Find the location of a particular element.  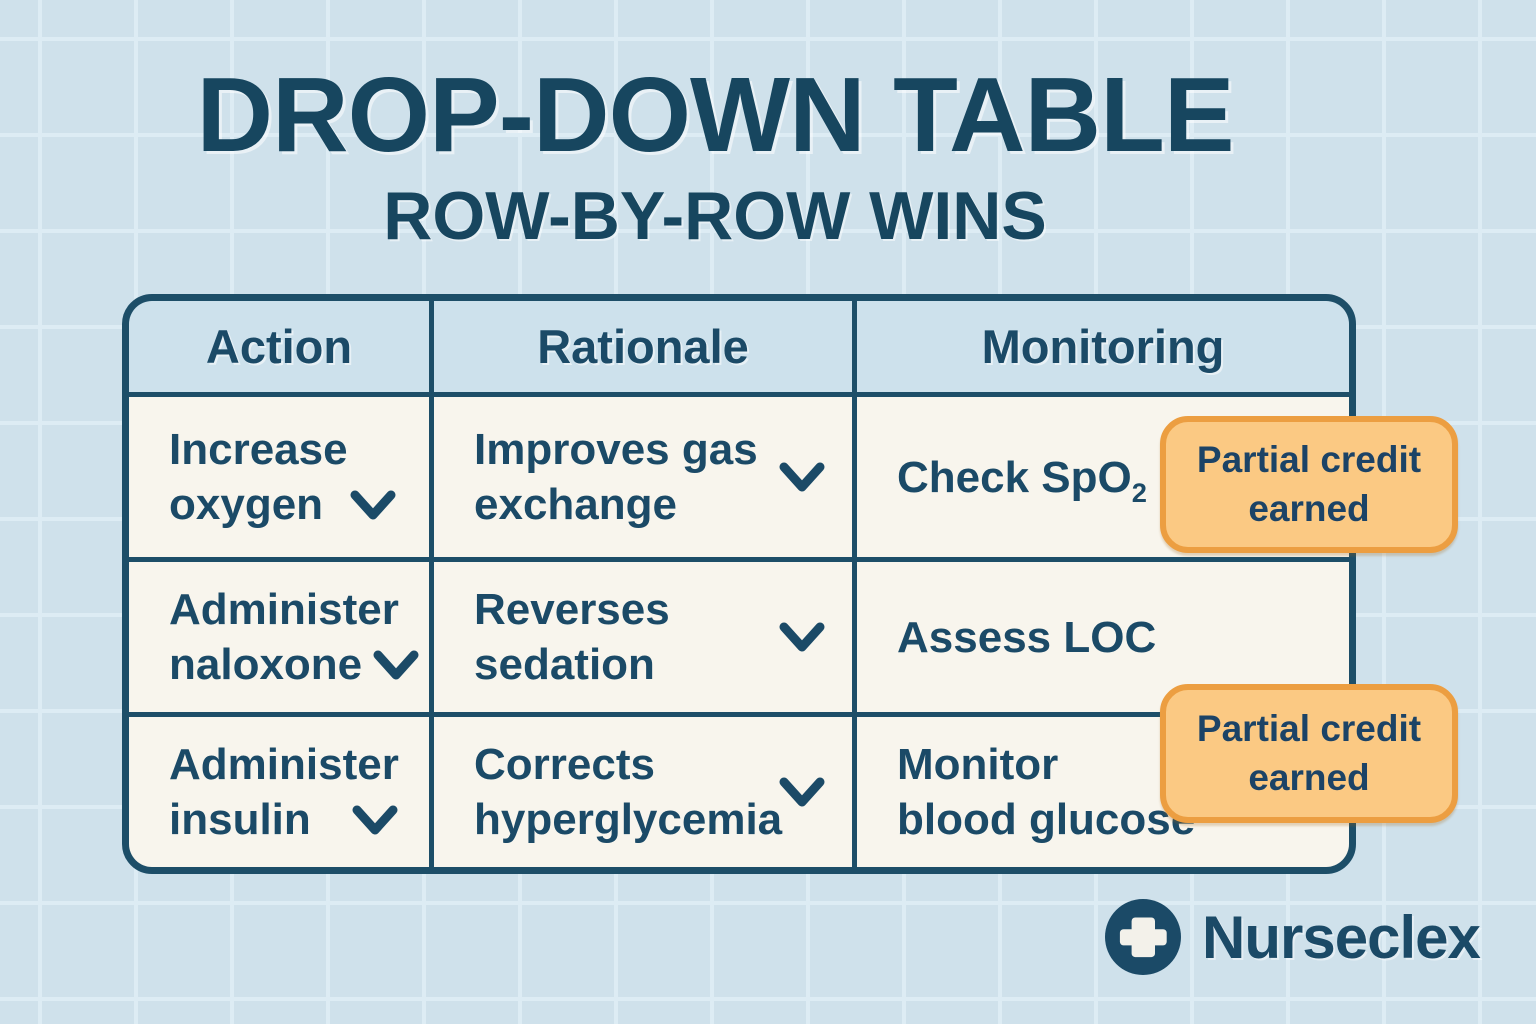

cell-text: Reverses is located at coordinates (572, 609).